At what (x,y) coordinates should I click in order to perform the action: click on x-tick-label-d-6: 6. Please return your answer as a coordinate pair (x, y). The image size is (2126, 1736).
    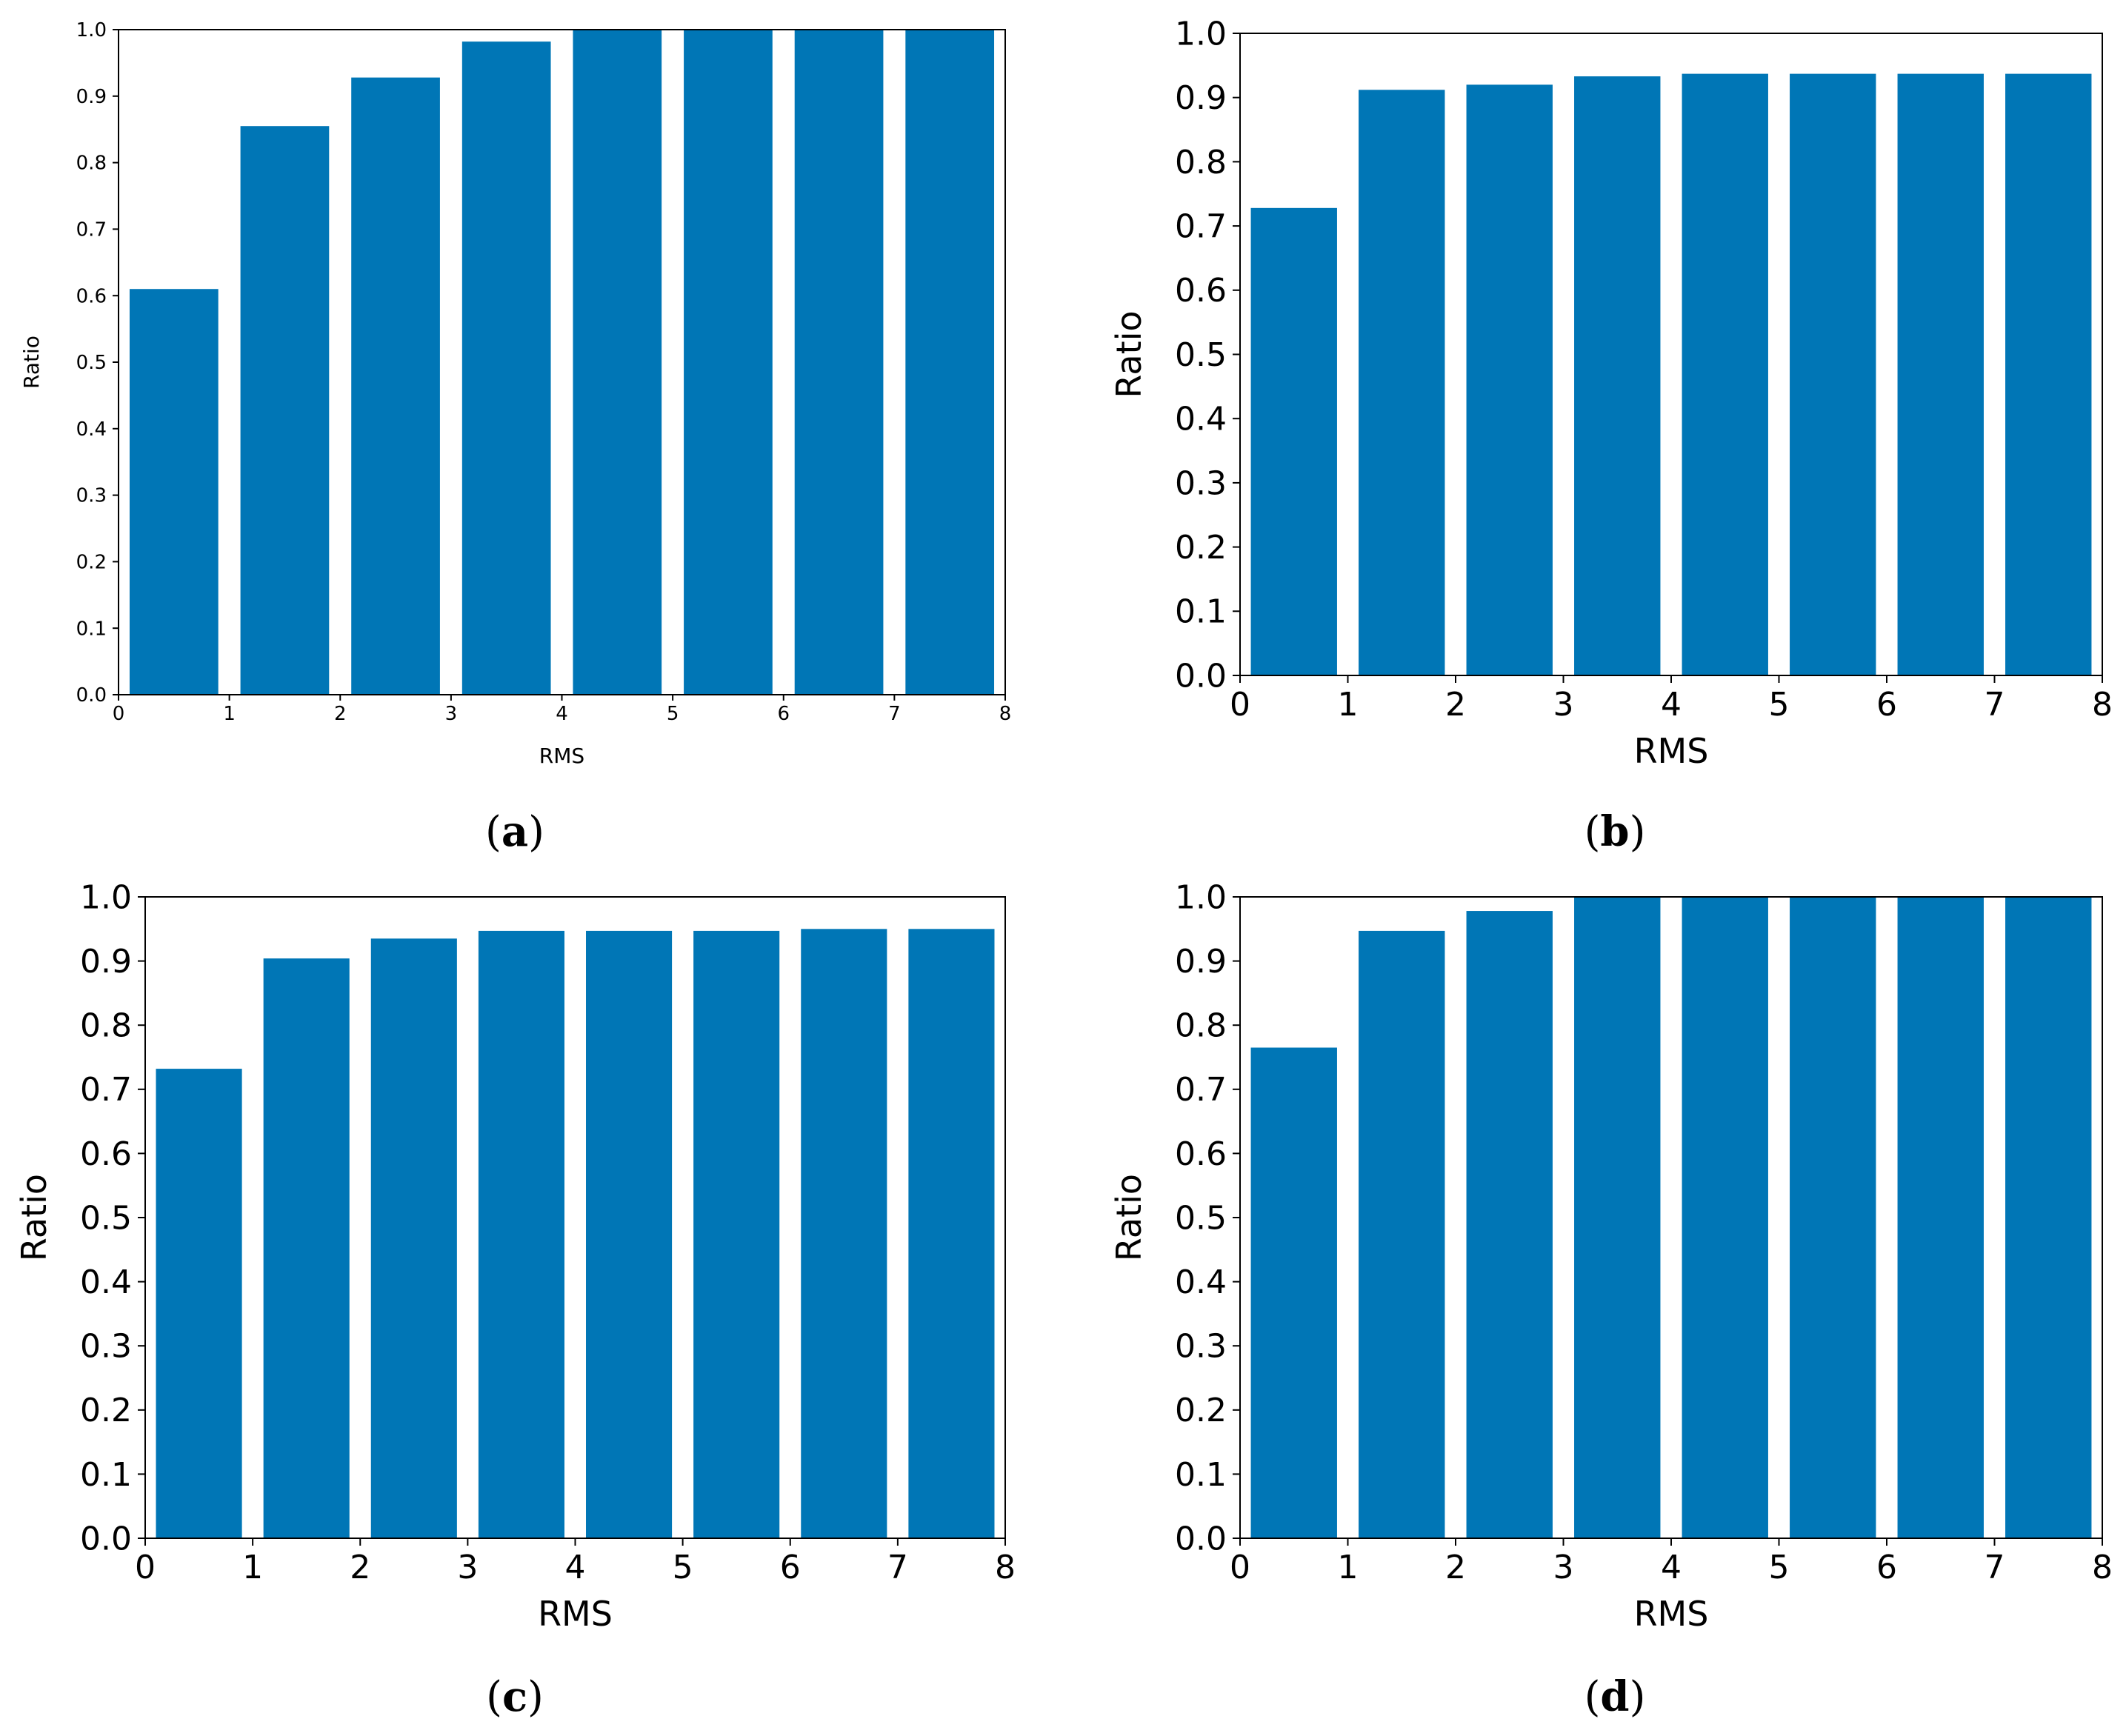
    Looking at the image, I should click on (1886, 1568).